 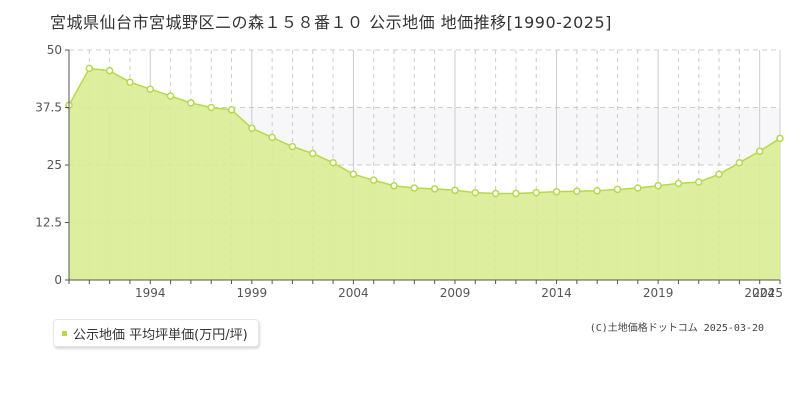 I want to click on x-tick-label: 2014, so click(x=556, y=293).